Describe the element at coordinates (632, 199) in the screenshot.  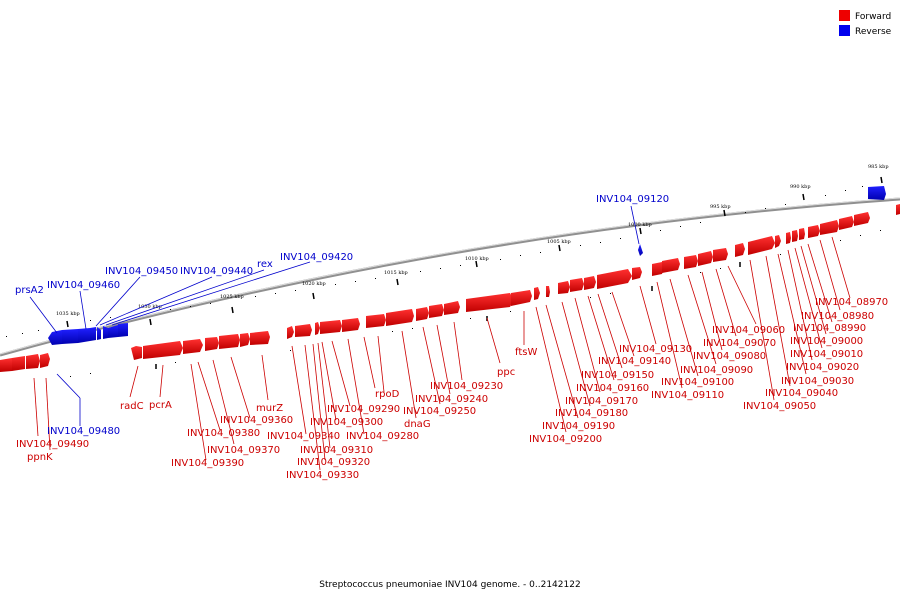
I see `gene-label-reverse: INV104_09120` at that location.